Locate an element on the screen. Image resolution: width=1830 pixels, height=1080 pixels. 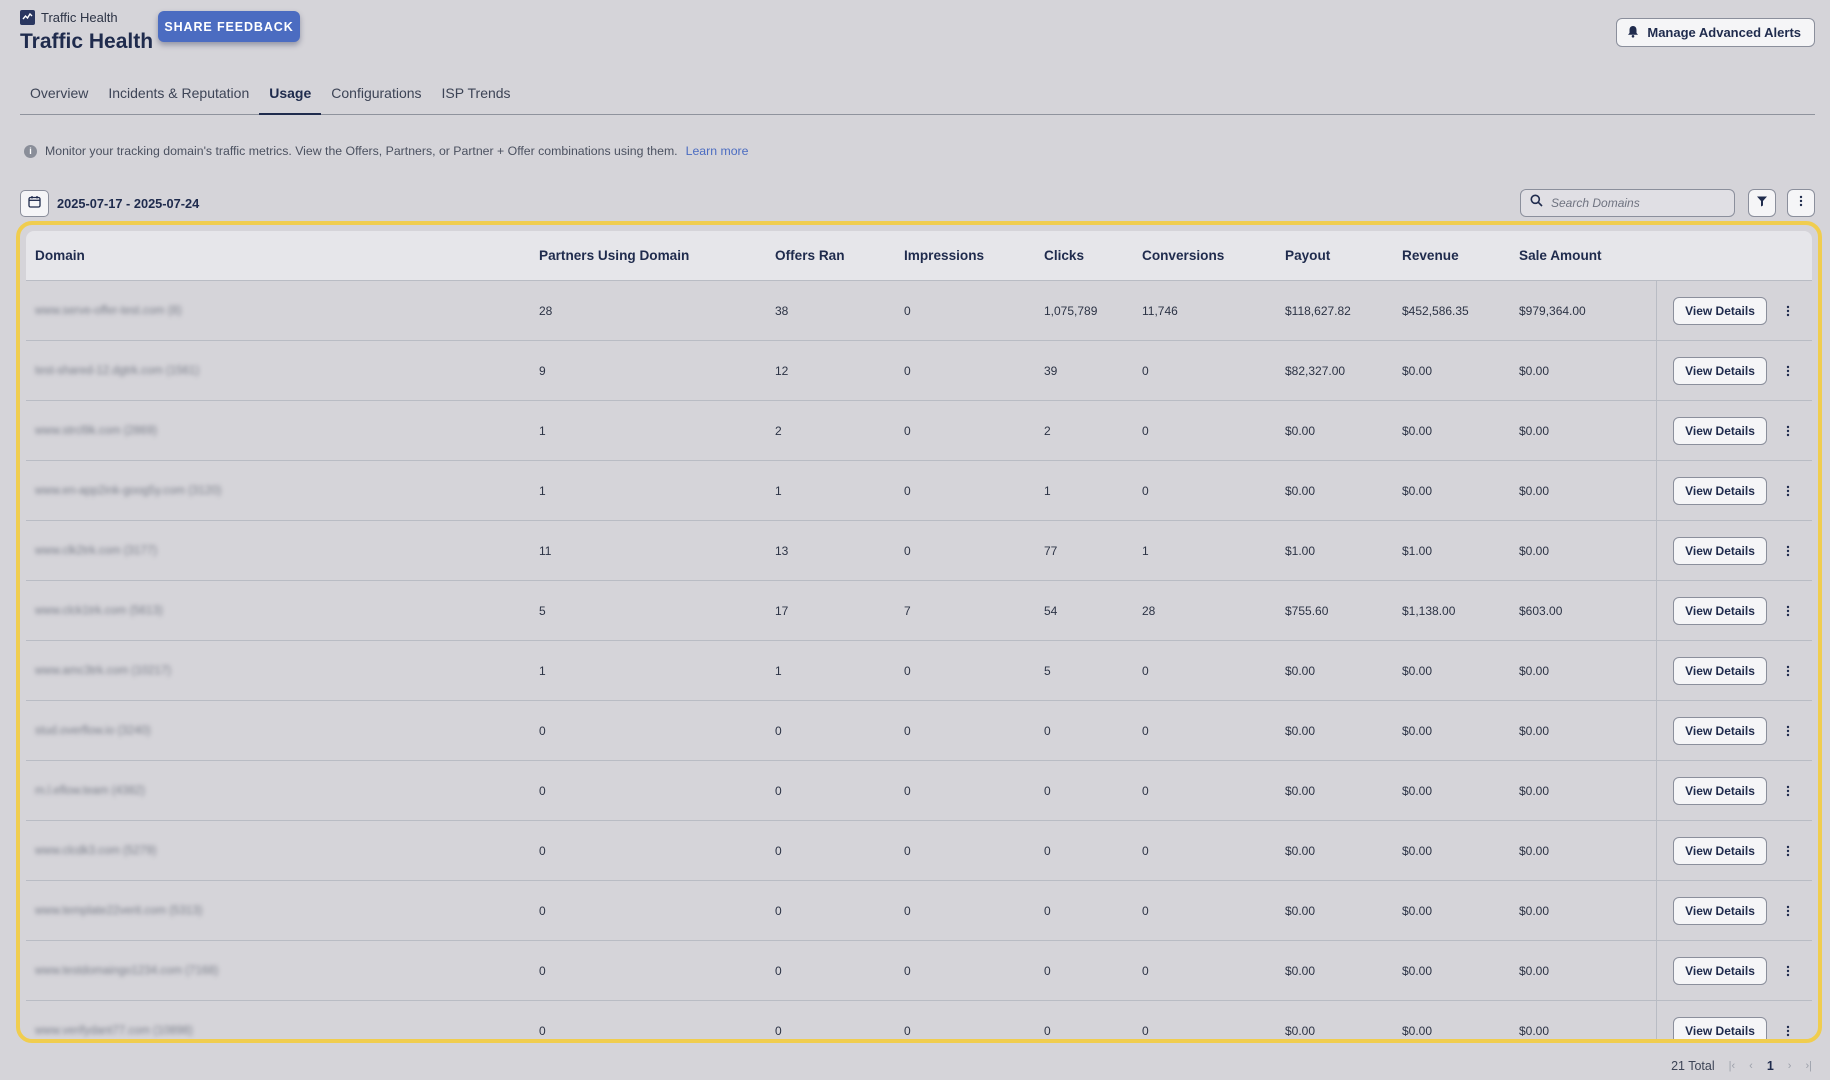
last-page-icon: ›| is located at coordinates (1808, 1066).